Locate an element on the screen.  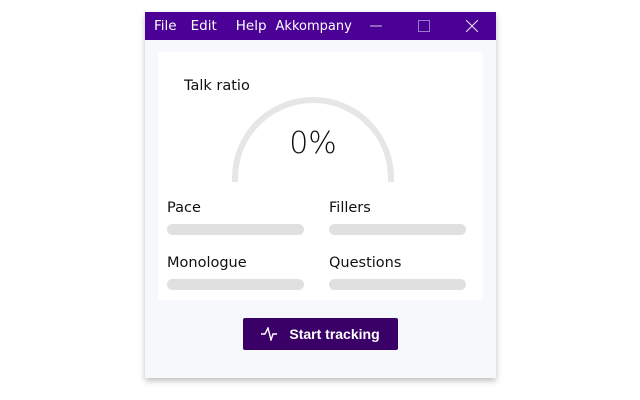
menu-file: File is located at coordinates (165, 26).